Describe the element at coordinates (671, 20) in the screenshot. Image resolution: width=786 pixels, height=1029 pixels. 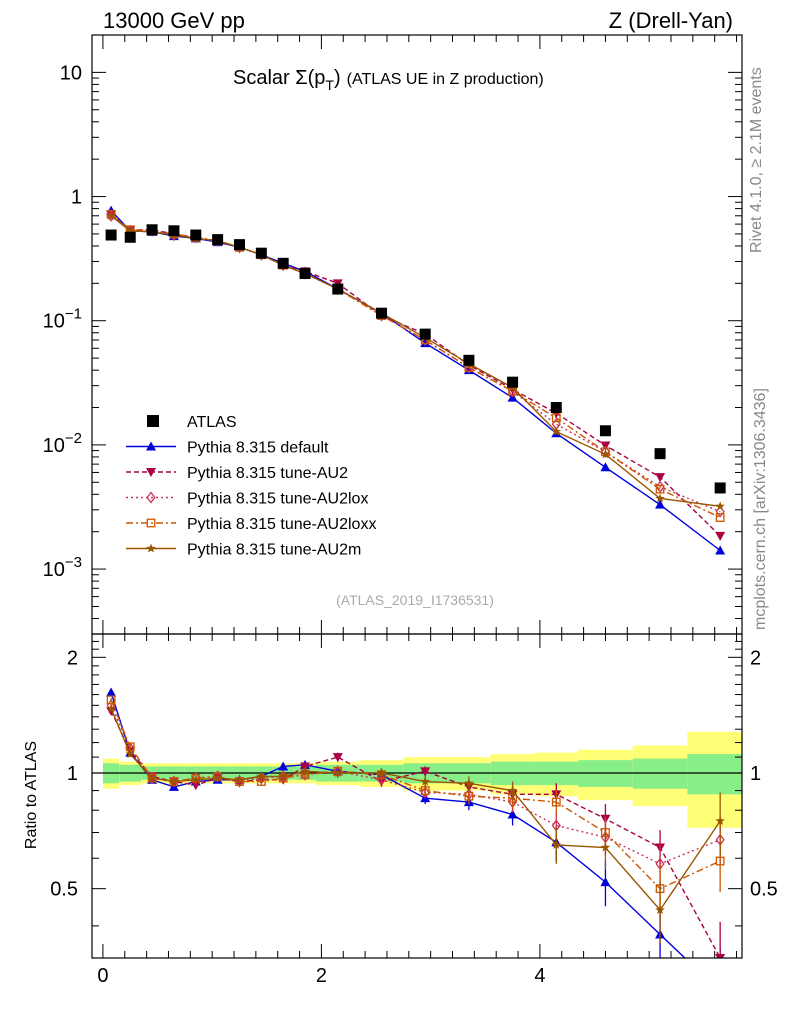
I see `process-label: Z (Drell-Yan)` at that location.